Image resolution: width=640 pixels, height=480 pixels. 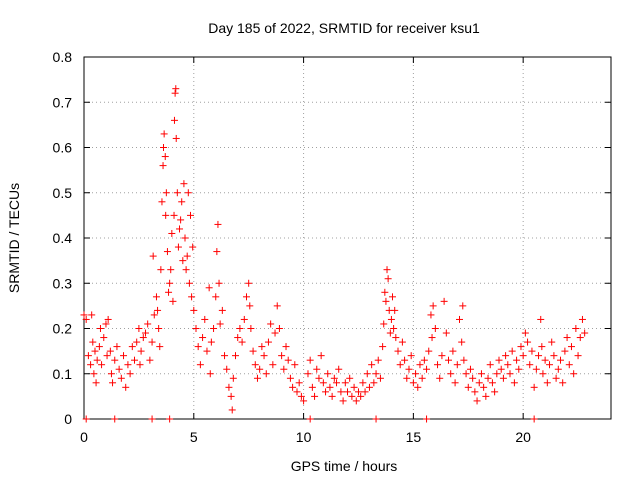 I want to click on x-tick-label: 10, so click(x=304, y=437).